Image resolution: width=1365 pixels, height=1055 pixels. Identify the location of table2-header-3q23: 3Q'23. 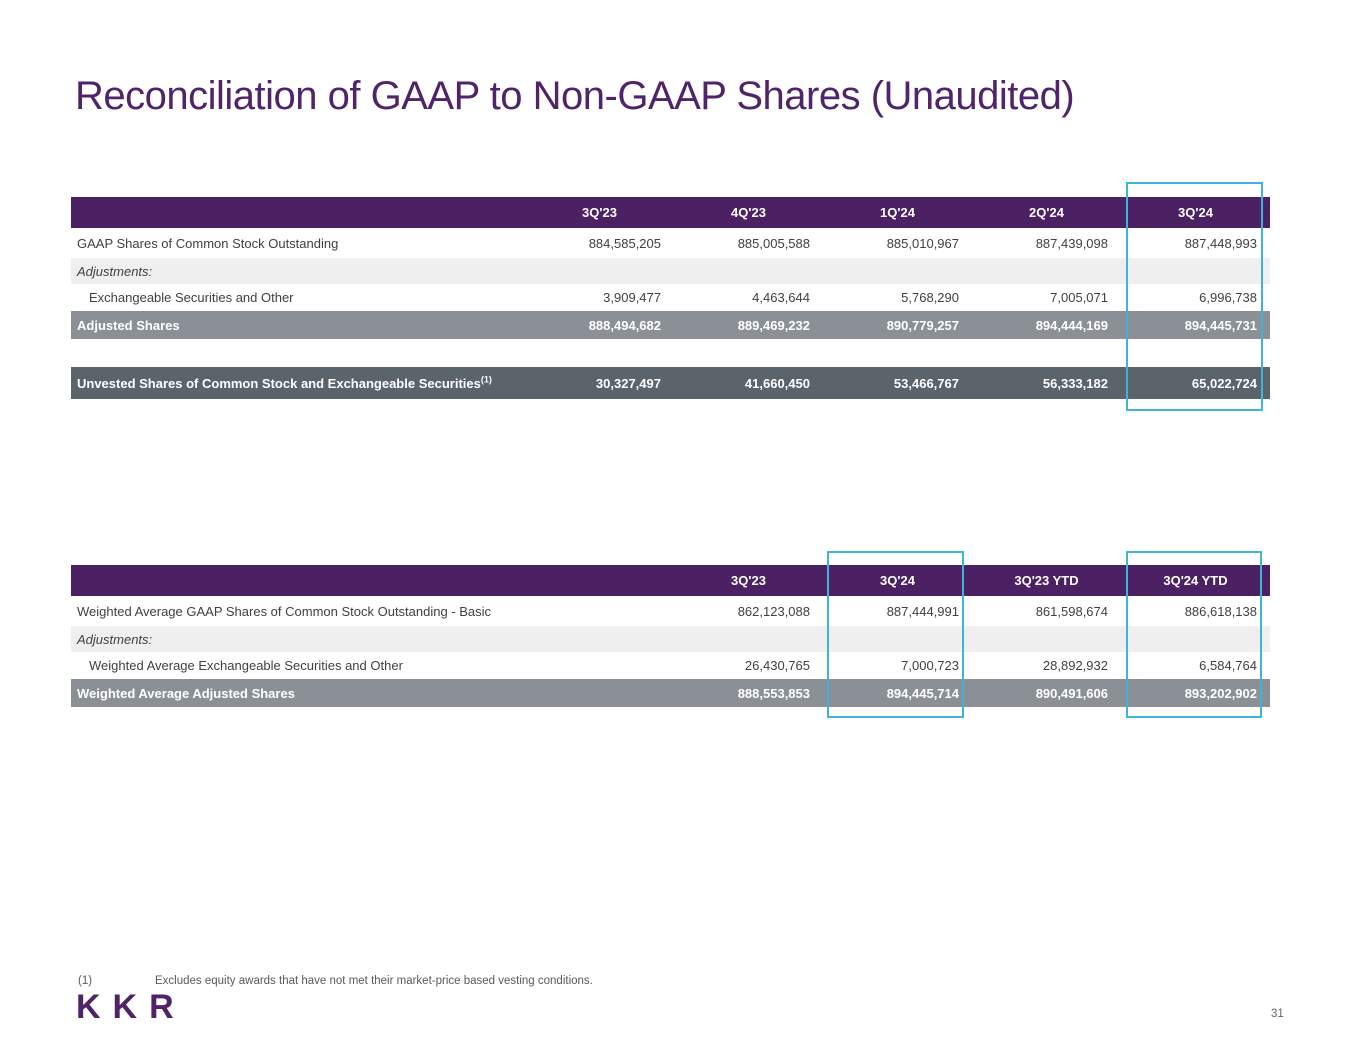
(748, 580).